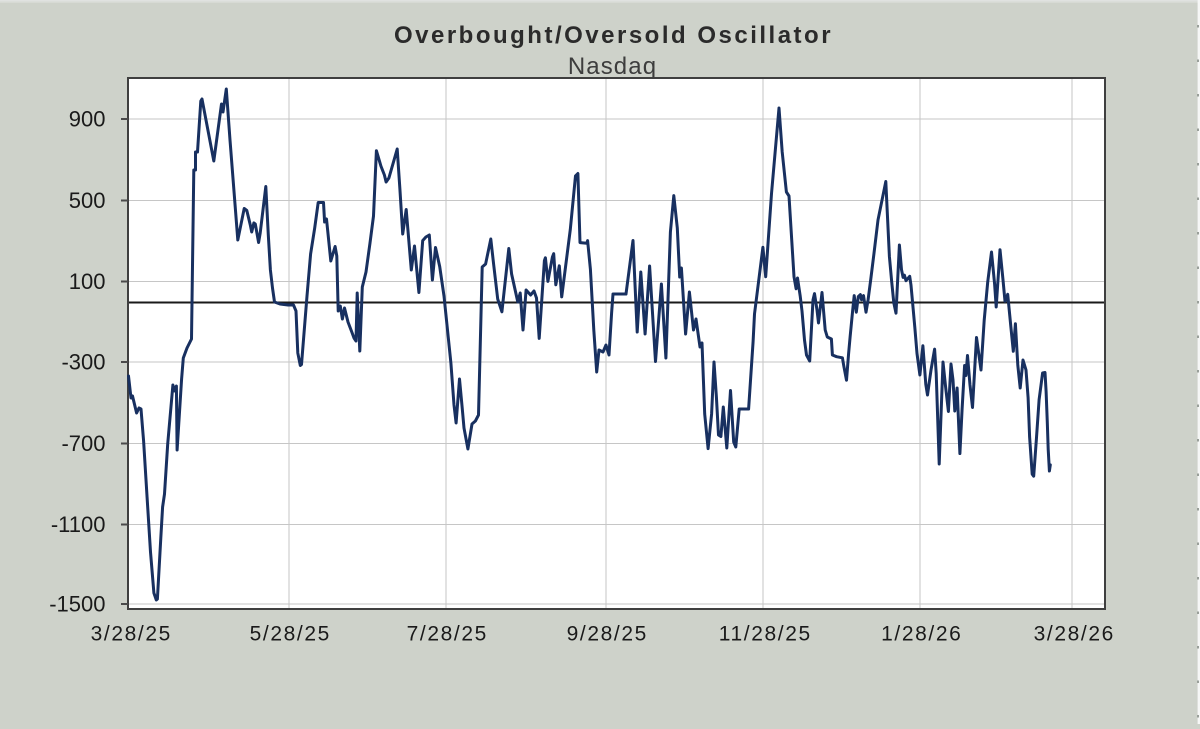 Image resolution: width=1200 pixels, height=729 pixels. What do you see at coordinates (613, 35) in the screenshot?
I see `svg-text: Overbought/Oversold Oscillator` at bounding box center [613, 35].